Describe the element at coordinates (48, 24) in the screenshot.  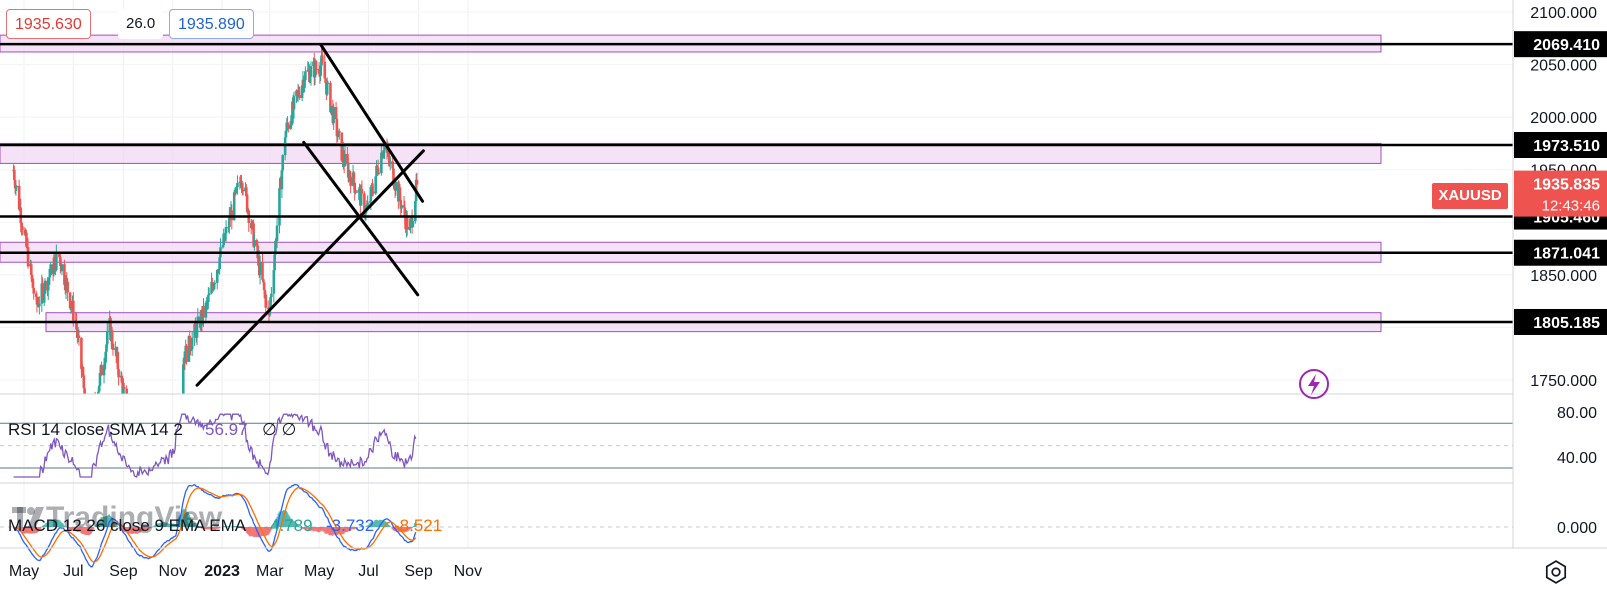
I see `bid-price-badge: 1935.630` at that location.